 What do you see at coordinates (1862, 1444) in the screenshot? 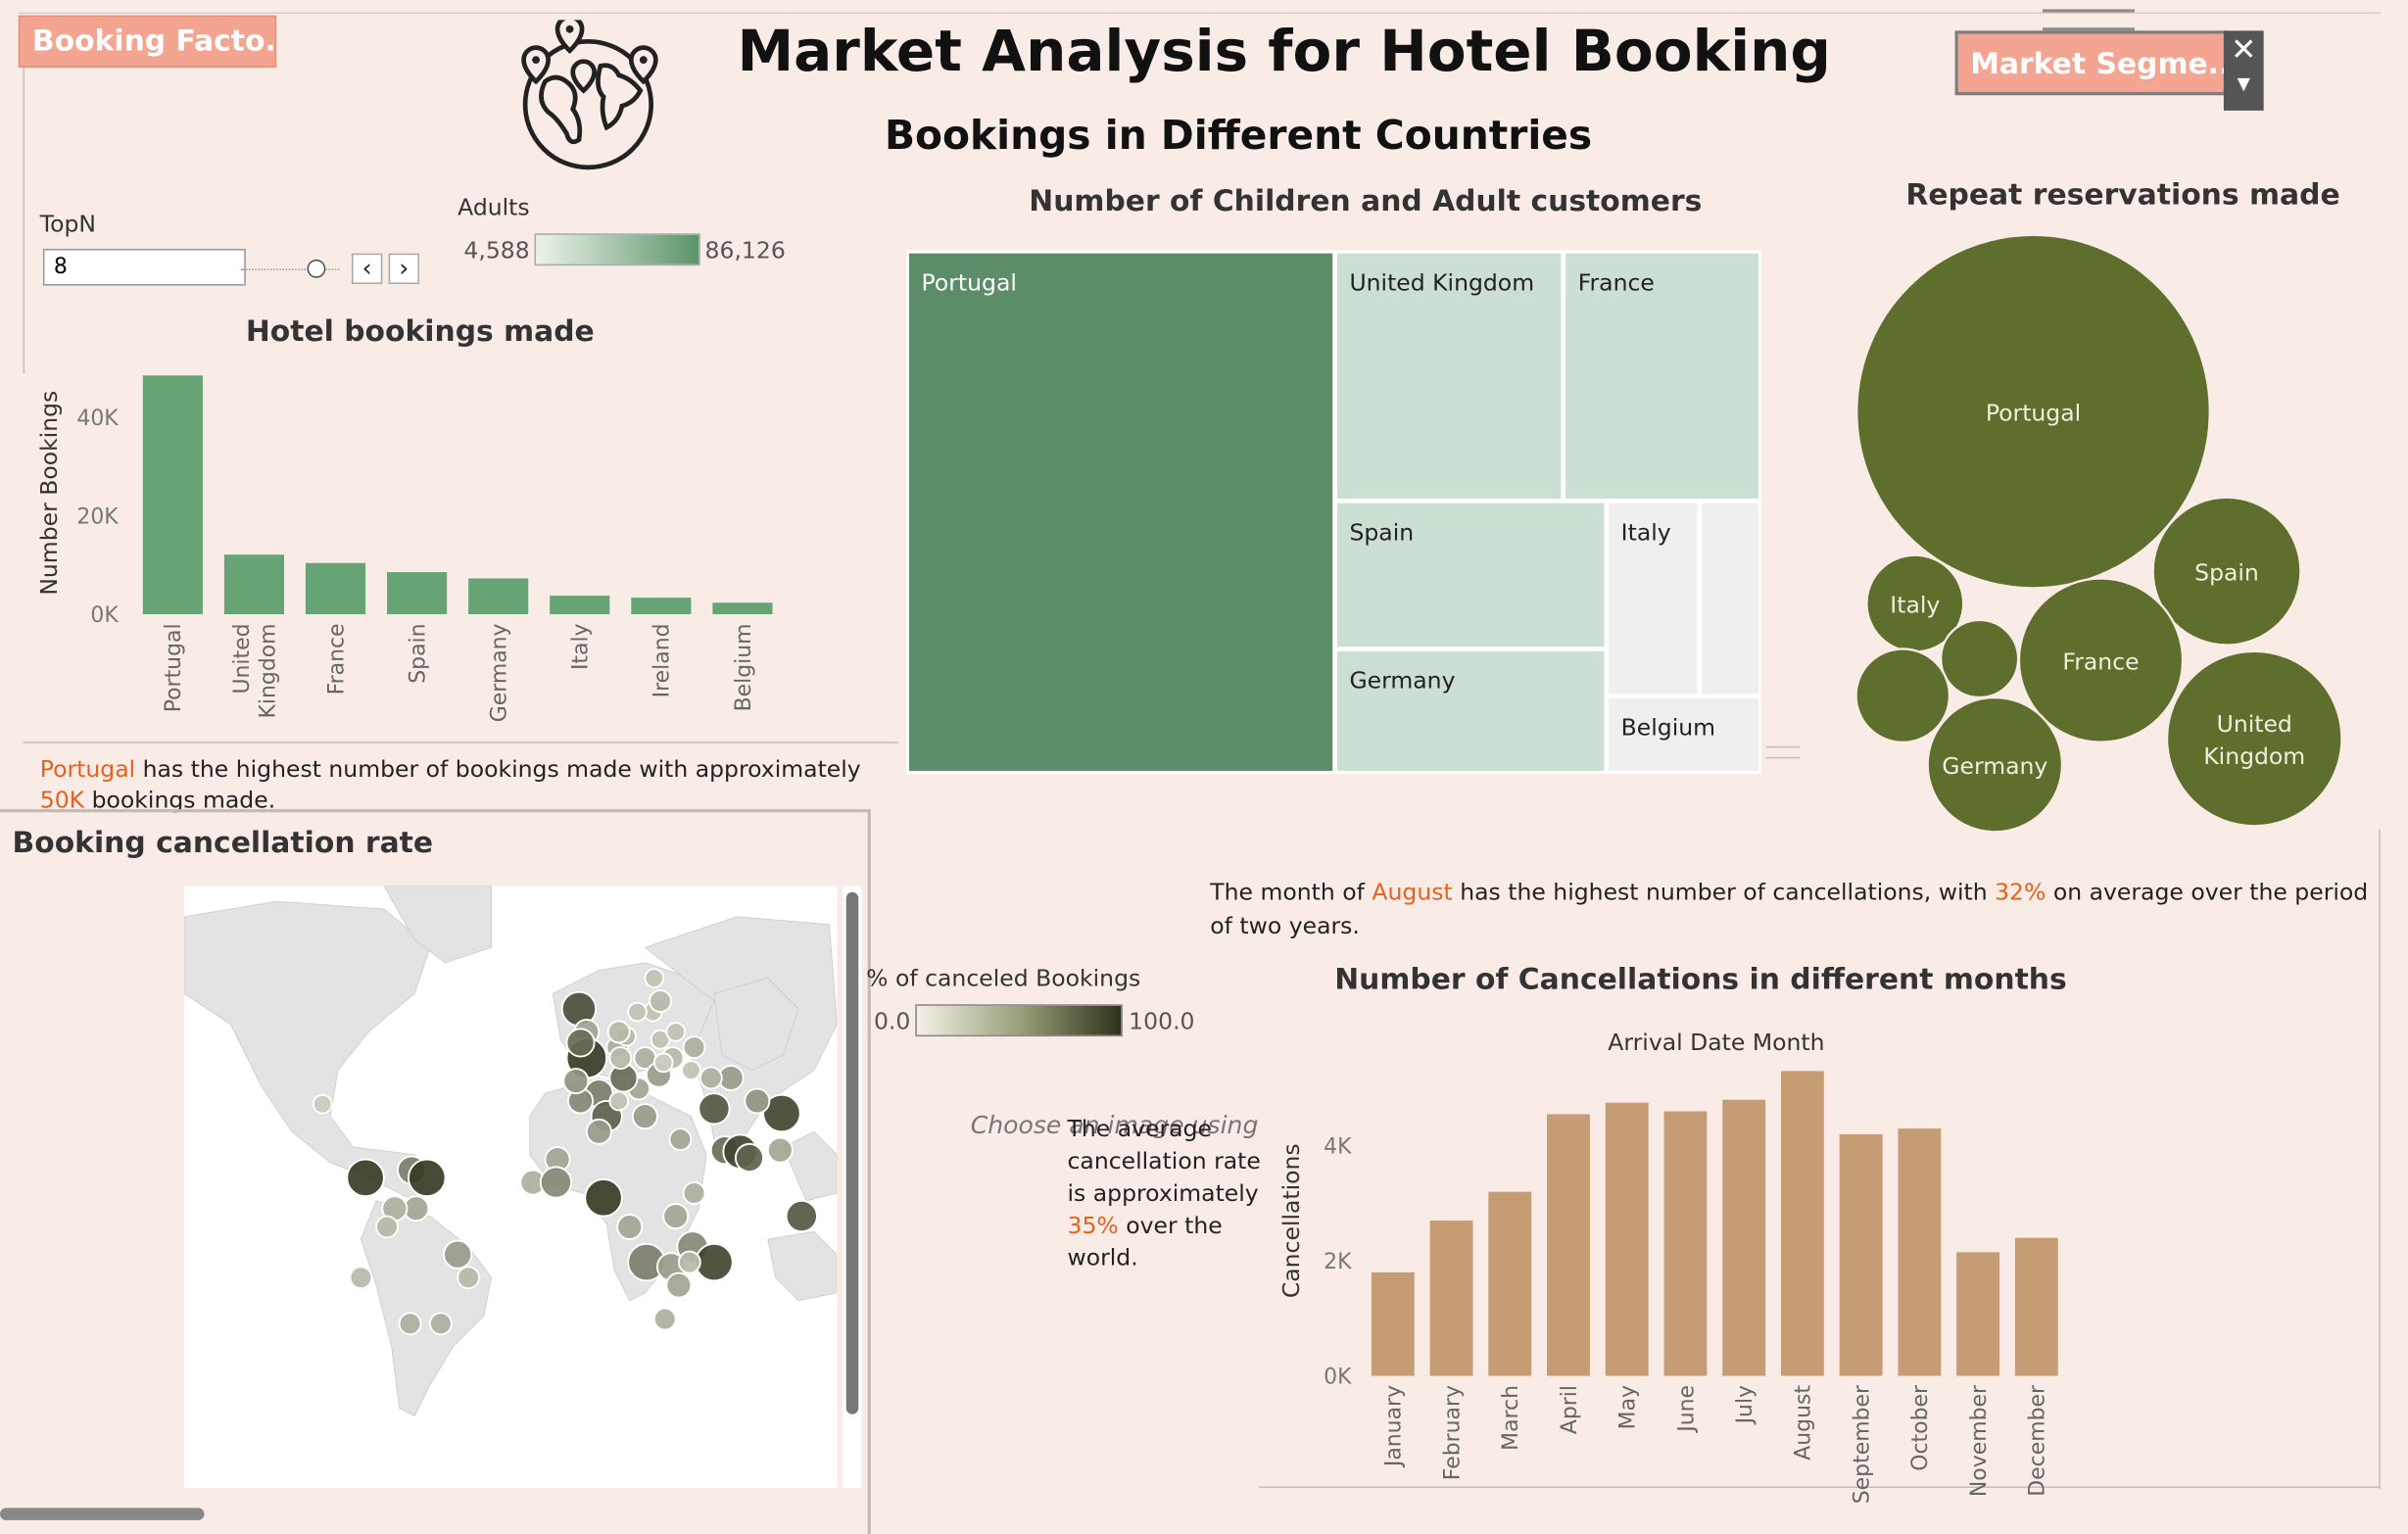
I see `x-tick-label: September` at bounding box center [1862, 1444].